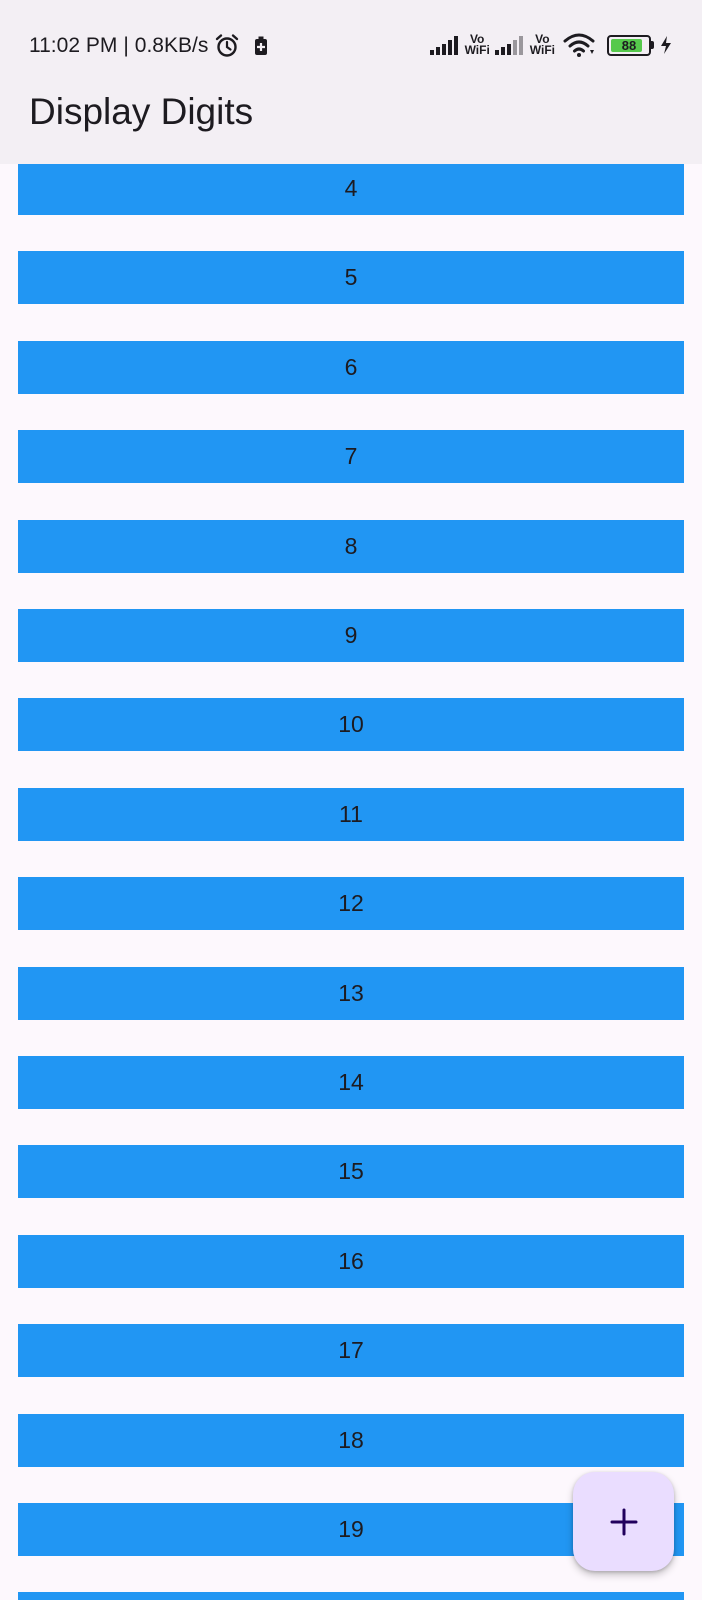  I want to click on battery-icon: 88, so click(630, 45).